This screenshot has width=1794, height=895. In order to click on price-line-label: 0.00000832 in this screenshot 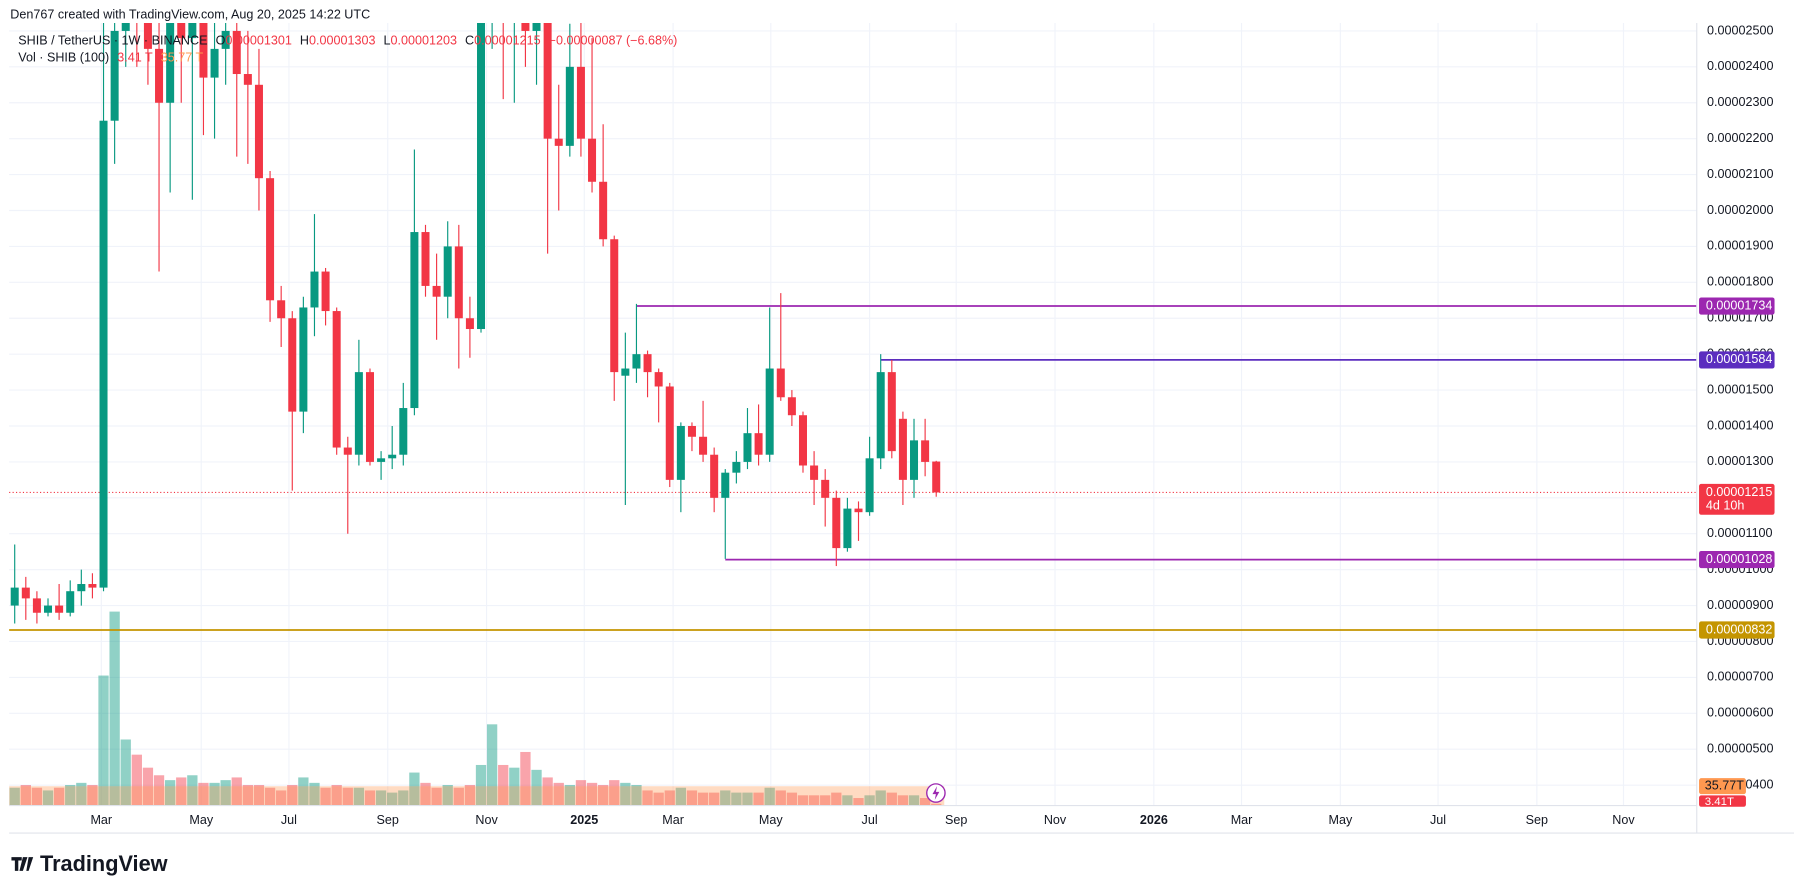, I will do `click(1739, 629)`.